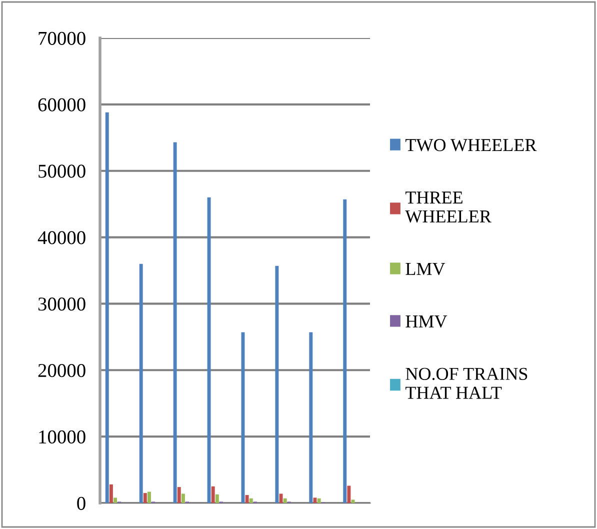  I want to click on y-tick-label: 20000, so click(62, 371).